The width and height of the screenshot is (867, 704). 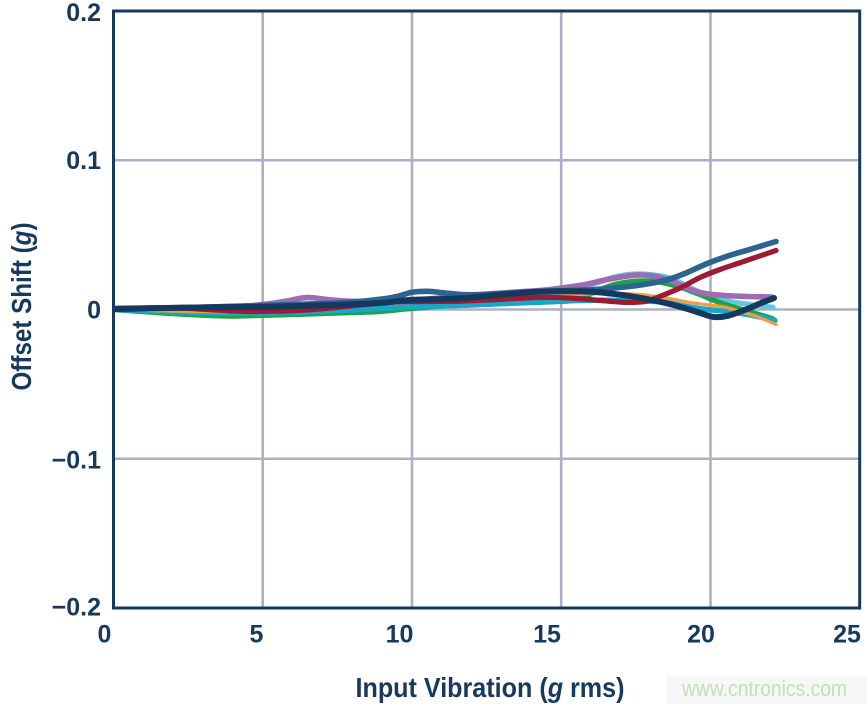 I want to click on svg-text: 25, so click(x=847, y=635).